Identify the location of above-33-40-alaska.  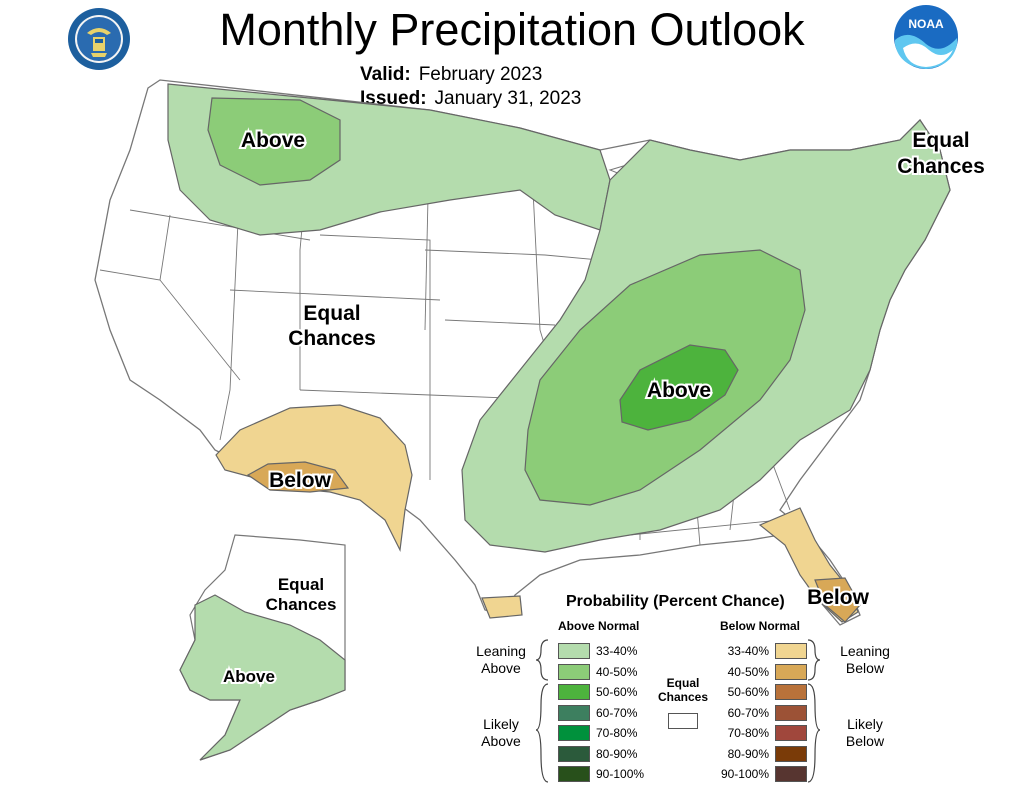
(262, 677).